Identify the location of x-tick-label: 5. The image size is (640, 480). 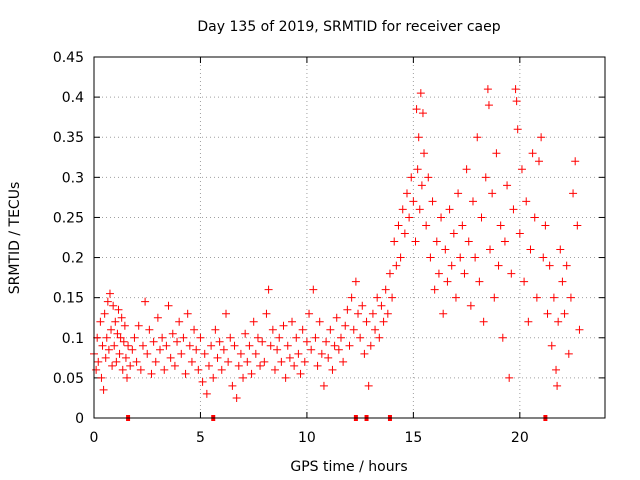
(200, 438).